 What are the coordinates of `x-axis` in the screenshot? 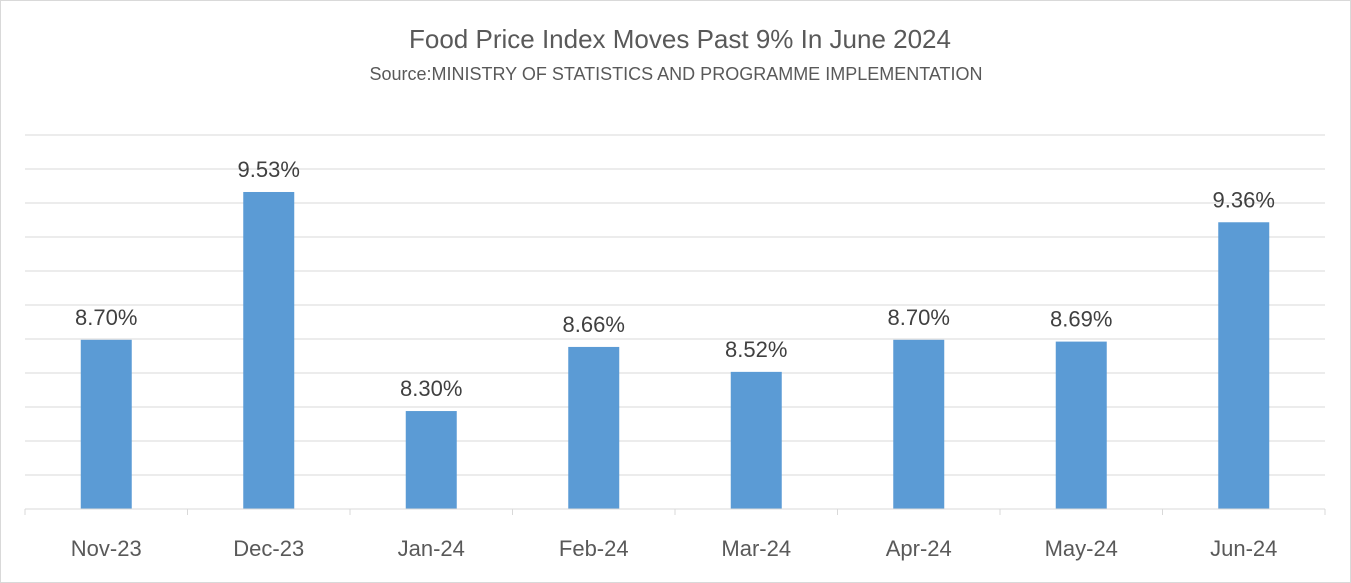 It's located at (675, 511).